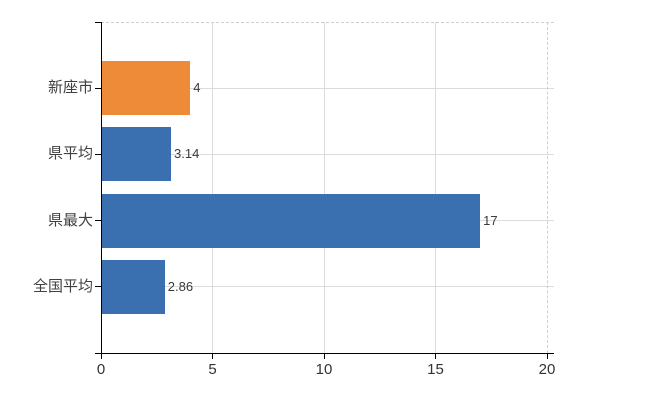 Image resolution: width=650 pixels, height=400 pixels. I want to click on x-tick-label: 5, so click(212, 369).